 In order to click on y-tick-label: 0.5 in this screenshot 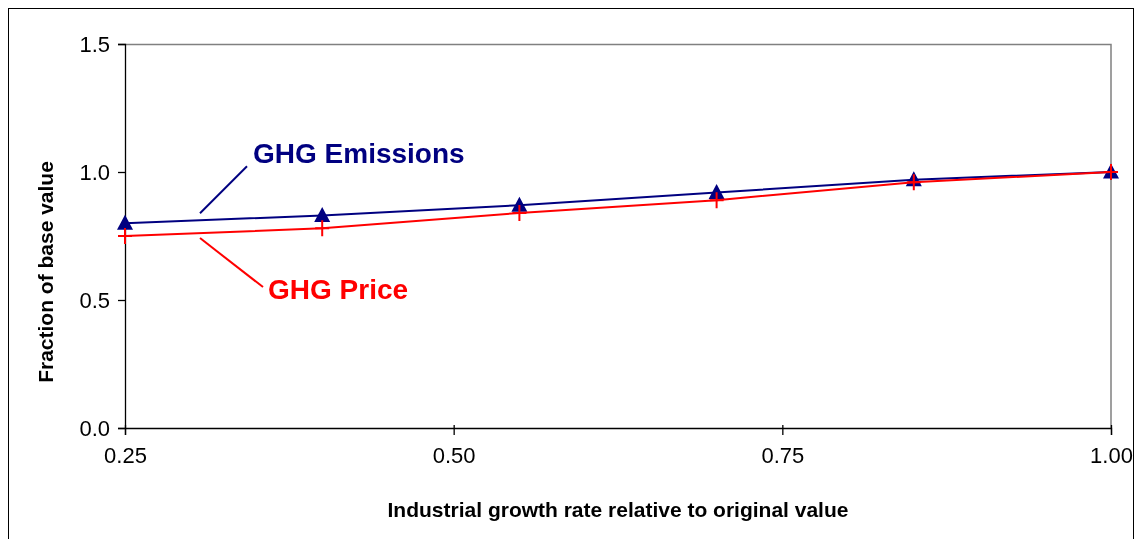, I will do `click(94, 300)`.